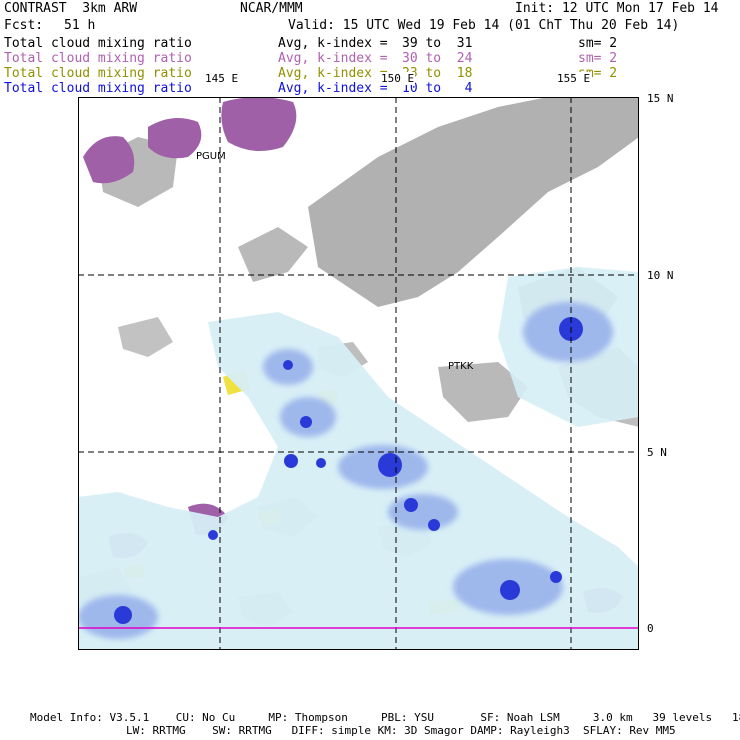  What do you see at coordinates (398, 78) in the screenshot?
I see `lon-label-150e: 150 E` at bounding box center [398, 78].